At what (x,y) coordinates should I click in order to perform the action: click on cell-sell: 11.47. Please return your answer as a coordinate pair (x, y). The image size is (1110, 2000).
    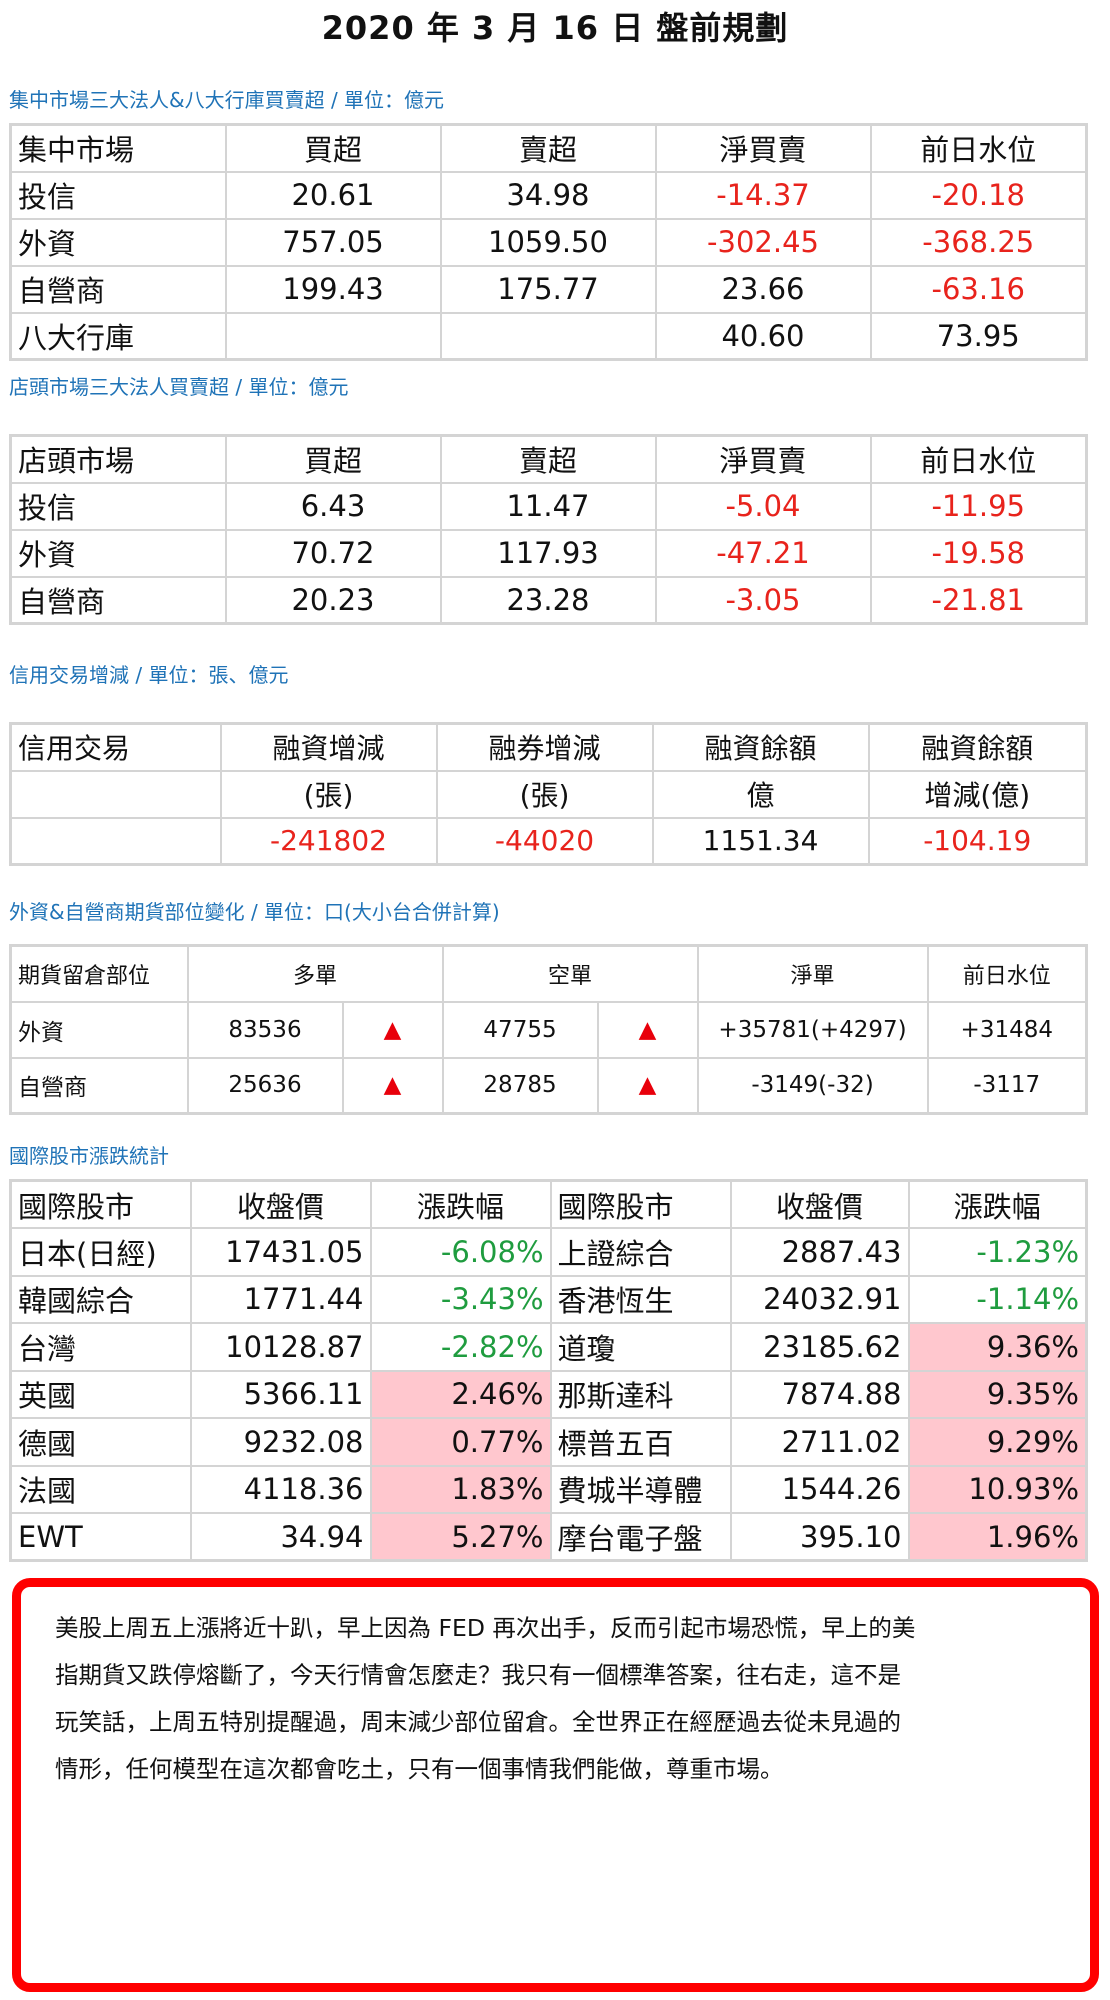
    Looking at the image, I should click on (548, 506).